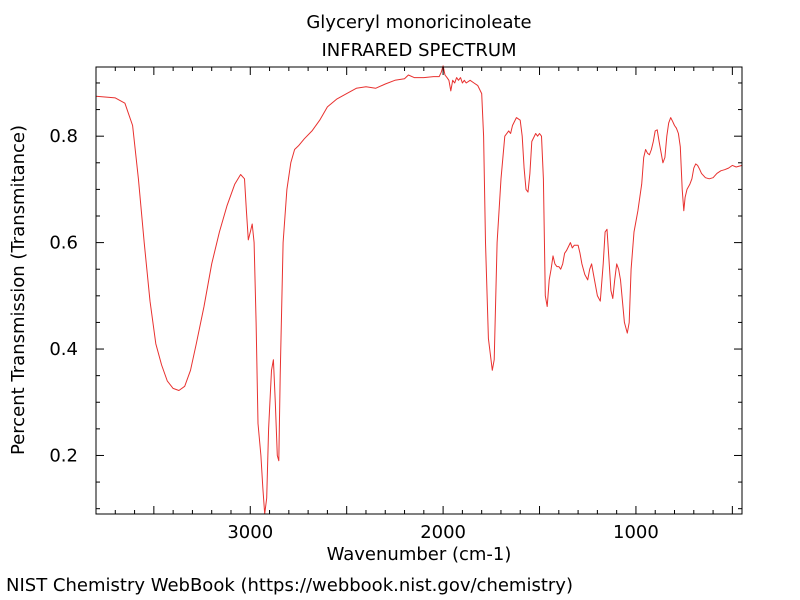 Image resolution: width=800 pixels, height=600 pixels. I want to click on y-tick-label: 0.4, so click(63, 349).